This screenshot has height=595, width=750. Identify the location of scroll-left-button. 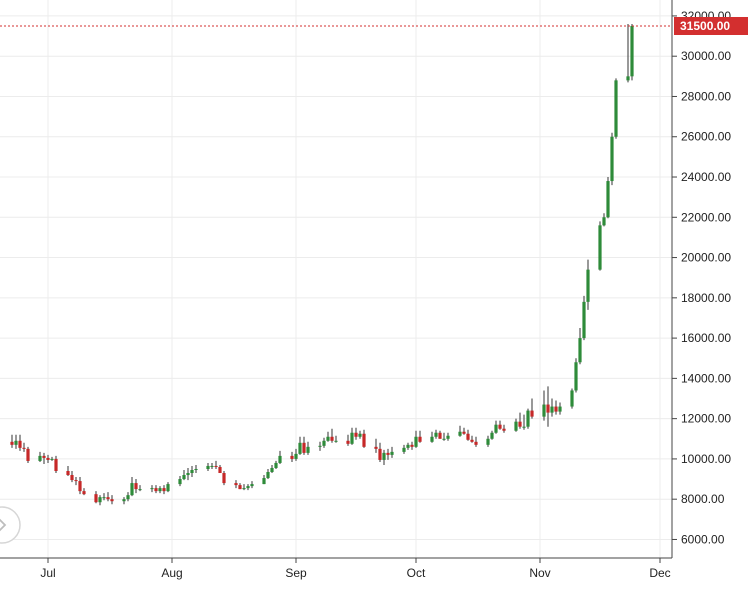
(10, 525).